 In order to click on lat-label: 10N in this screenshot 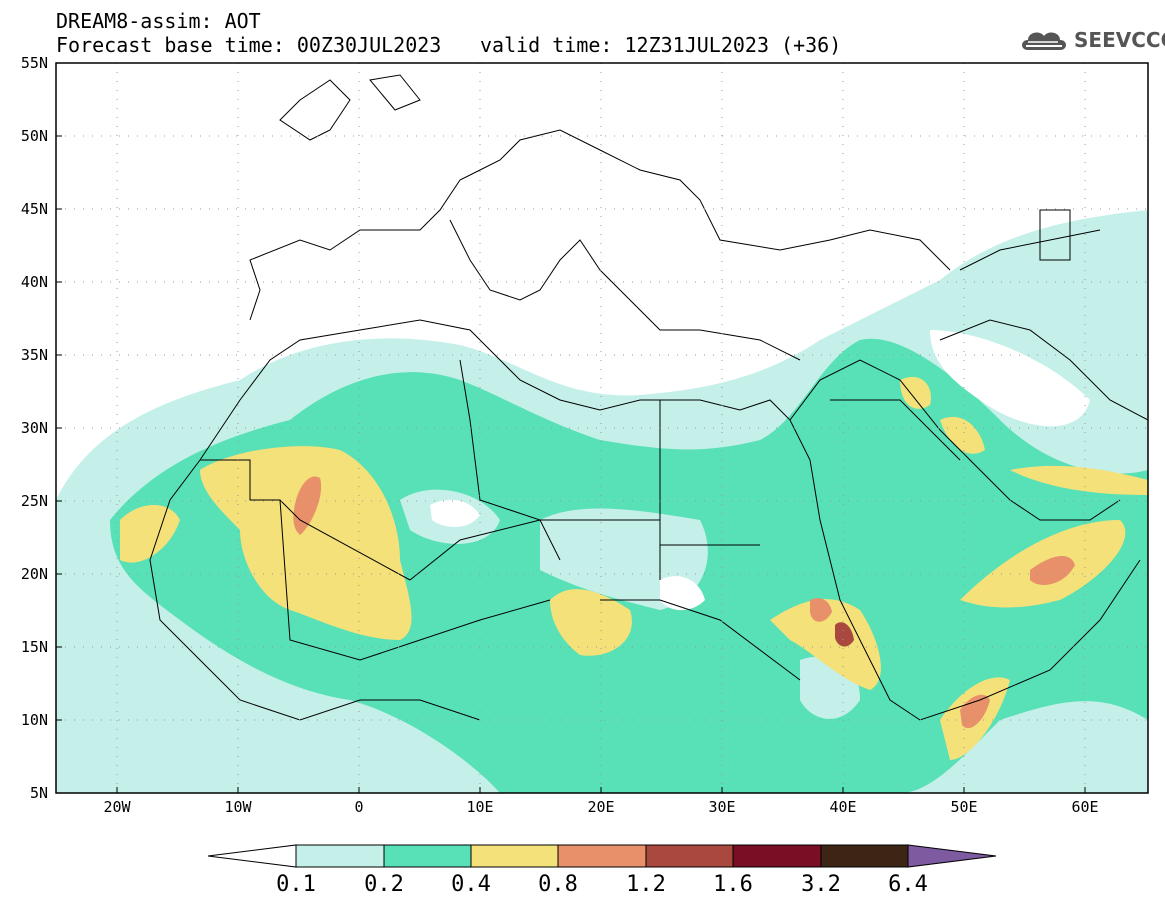, I will do `click(34, 720)`.